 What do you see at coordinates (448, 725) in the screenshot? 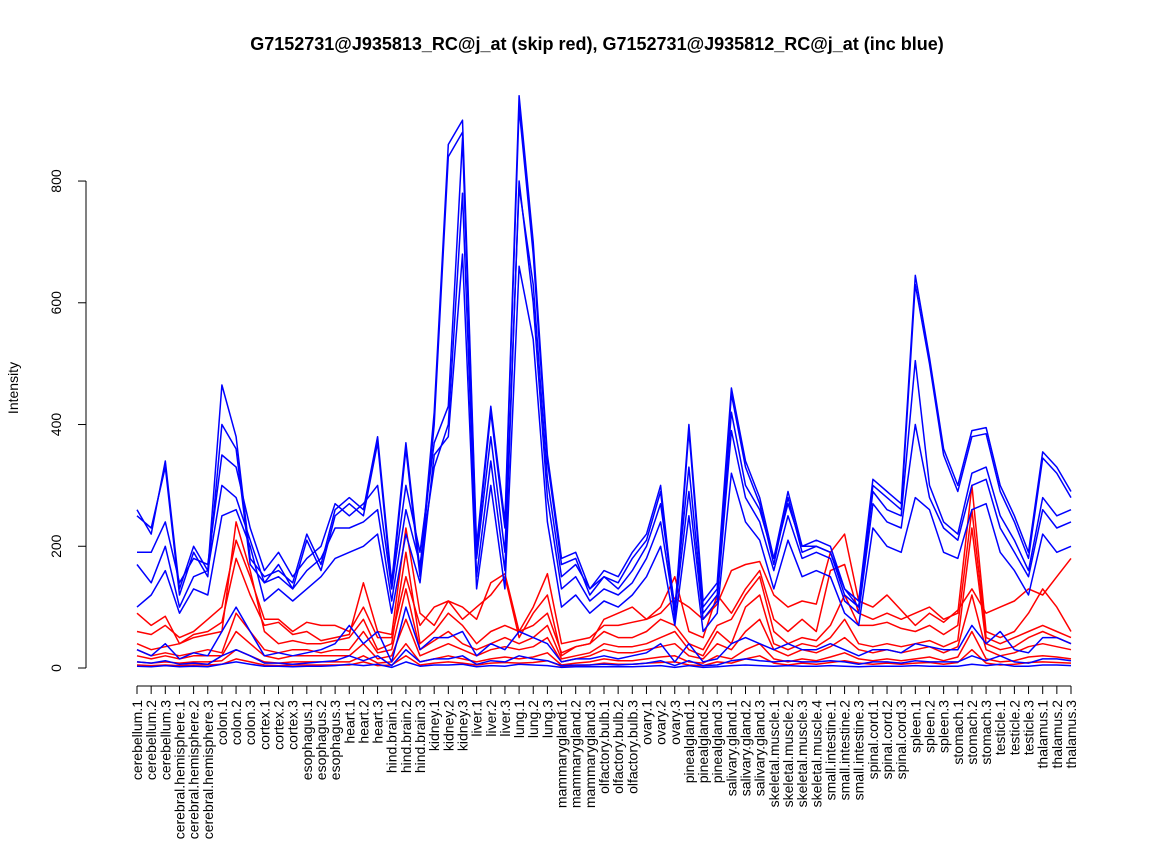
I see `x-tick-label: kidney.2` at bounding box center [448, 725].